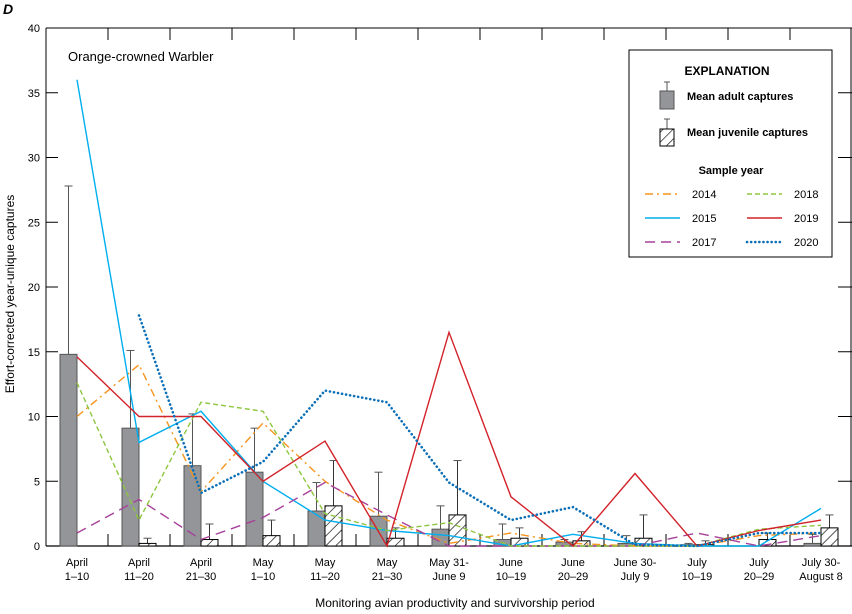 The height and width of the screenshot is (614, 852). I want to click on legend-box, so click(730, 153).